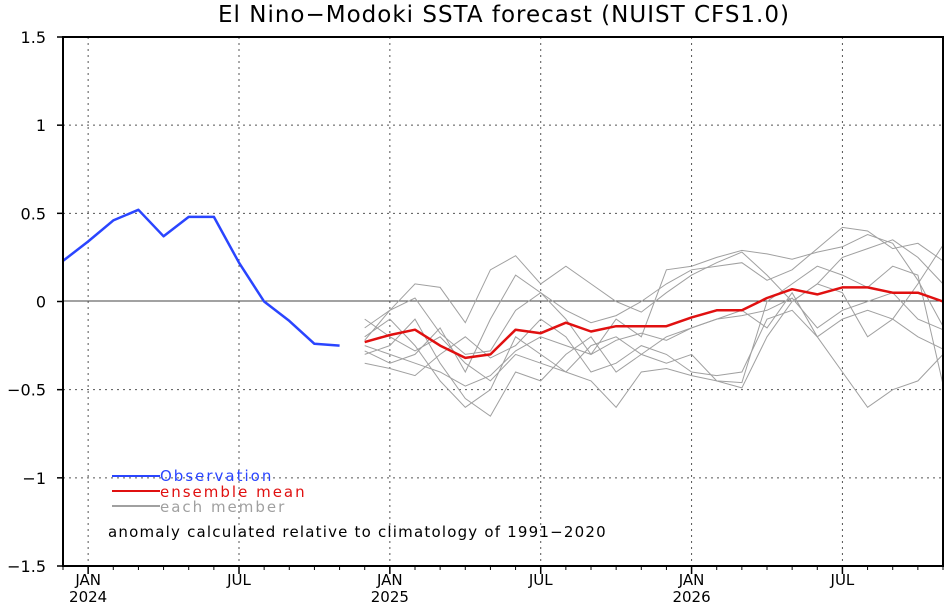 The width and height of the screenshot is (947, 606). I want to click on legend-each-member-label: each member, so click(223, 507).